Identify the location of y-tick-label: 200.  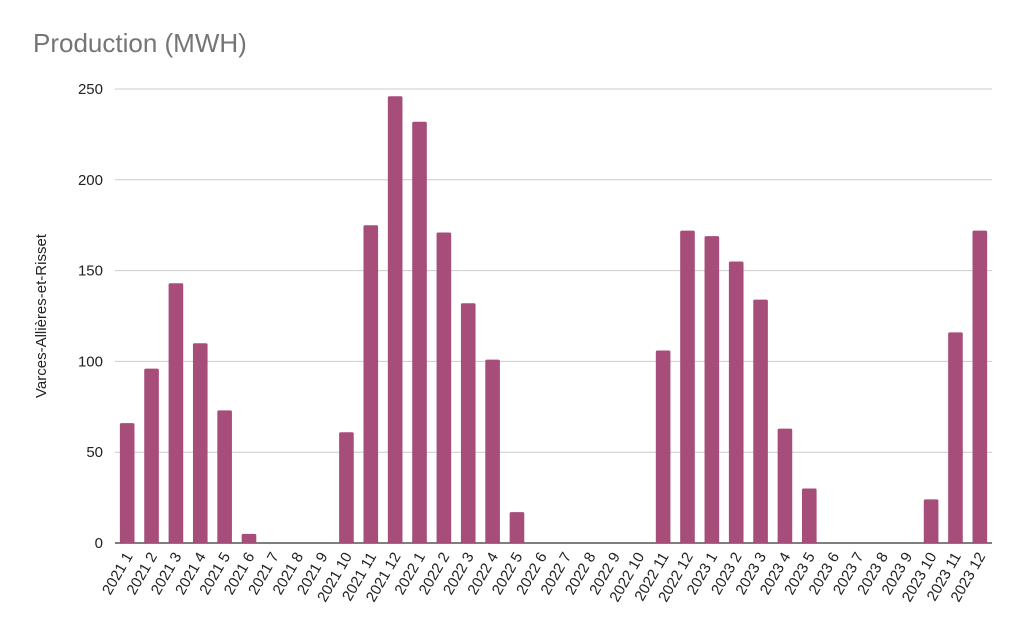
(90, 180).